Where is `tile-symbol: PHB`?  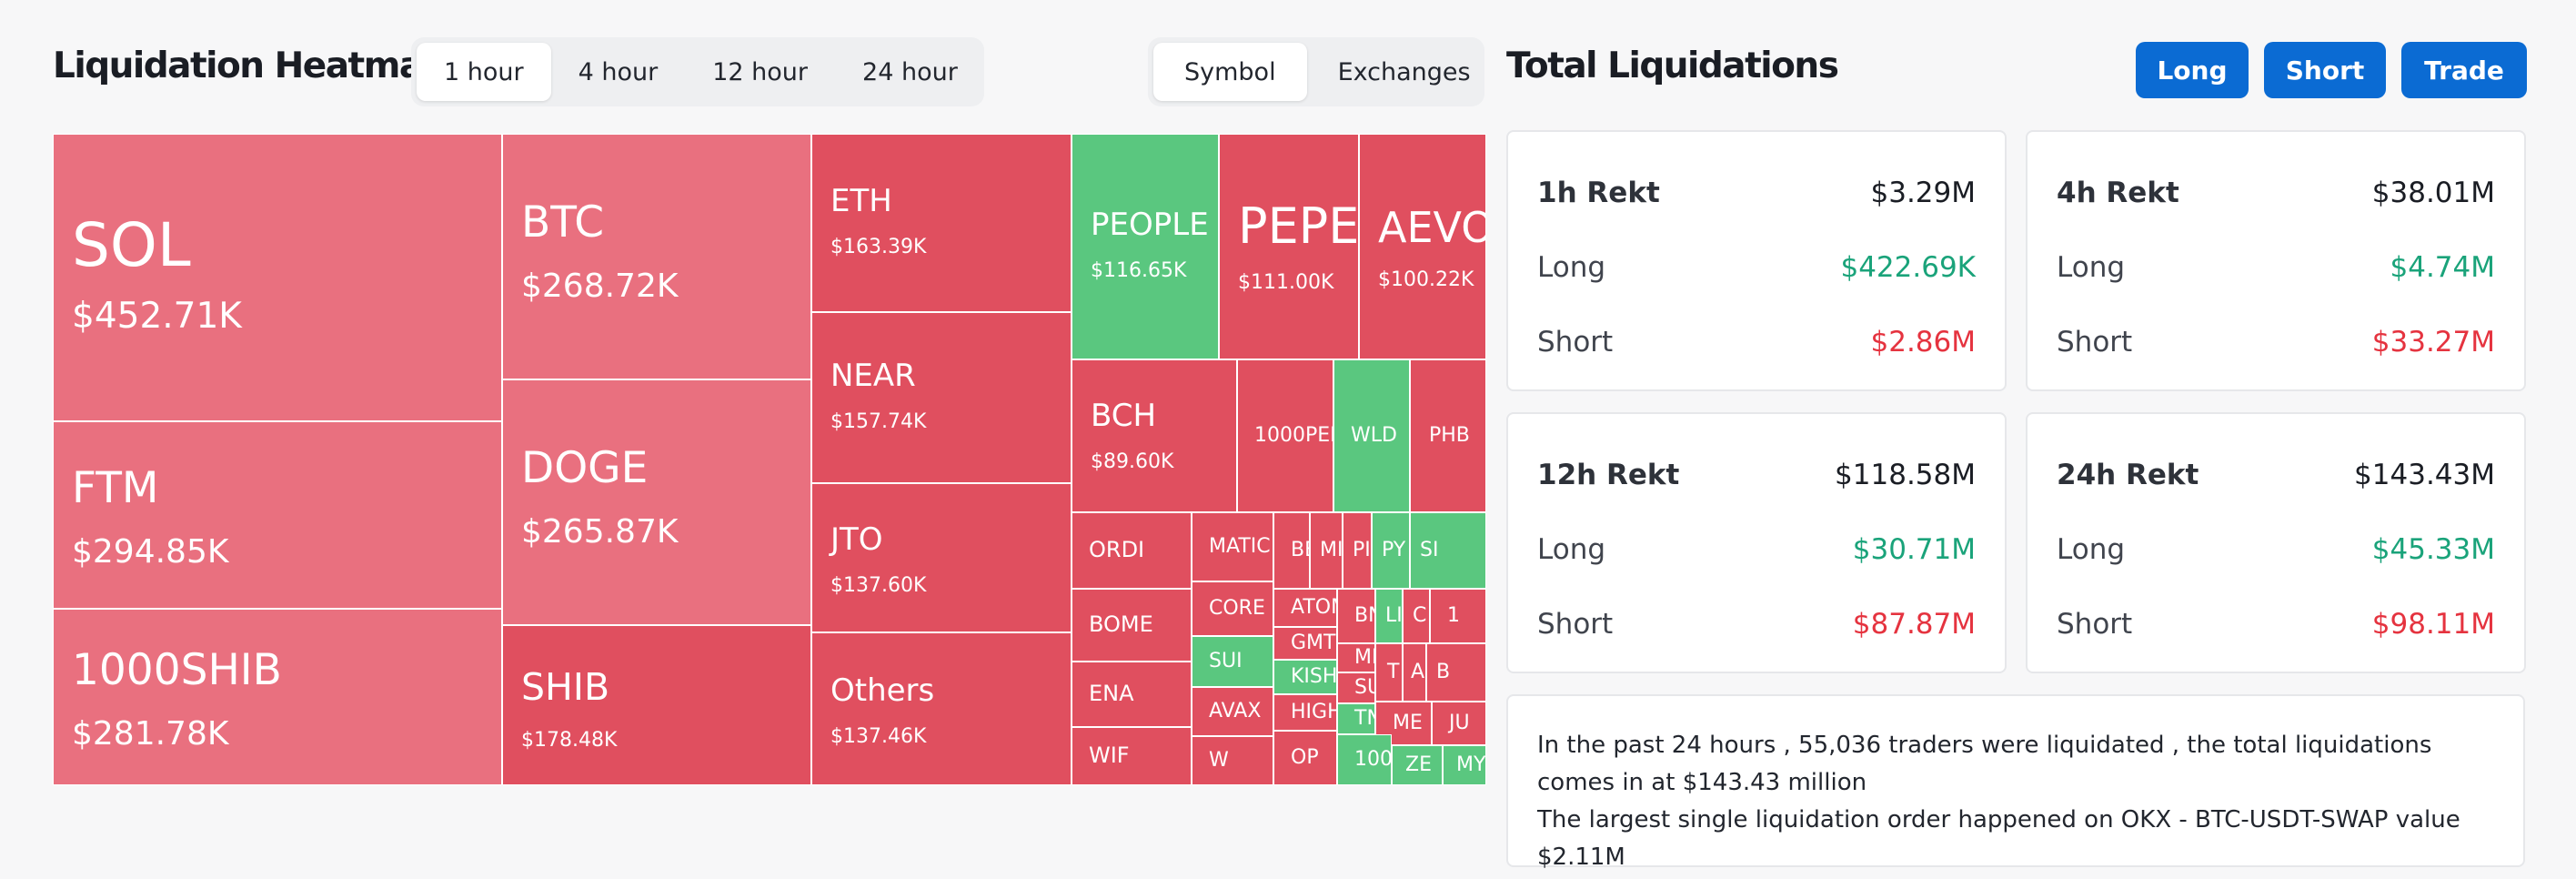 tile-symbol: PHB is located at coordinates (1449, 436).